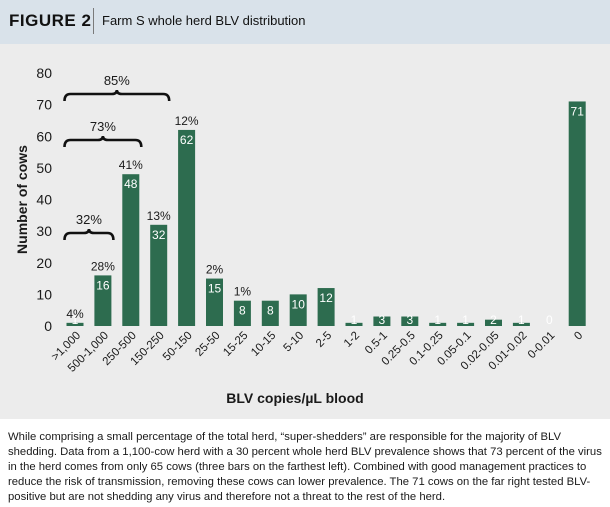 The image size is (610, 507). What do you see at coordinates (324, 340) in the screenshot?
I see `x-tick-label: 2-5` at bounding box center [324, 340].